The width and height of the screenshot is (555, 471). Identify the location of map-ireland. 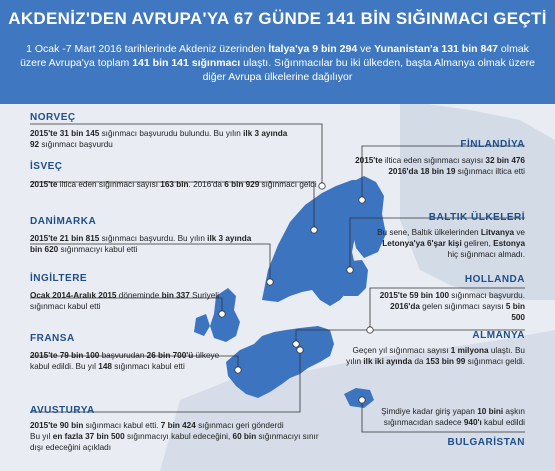
(202, 325).